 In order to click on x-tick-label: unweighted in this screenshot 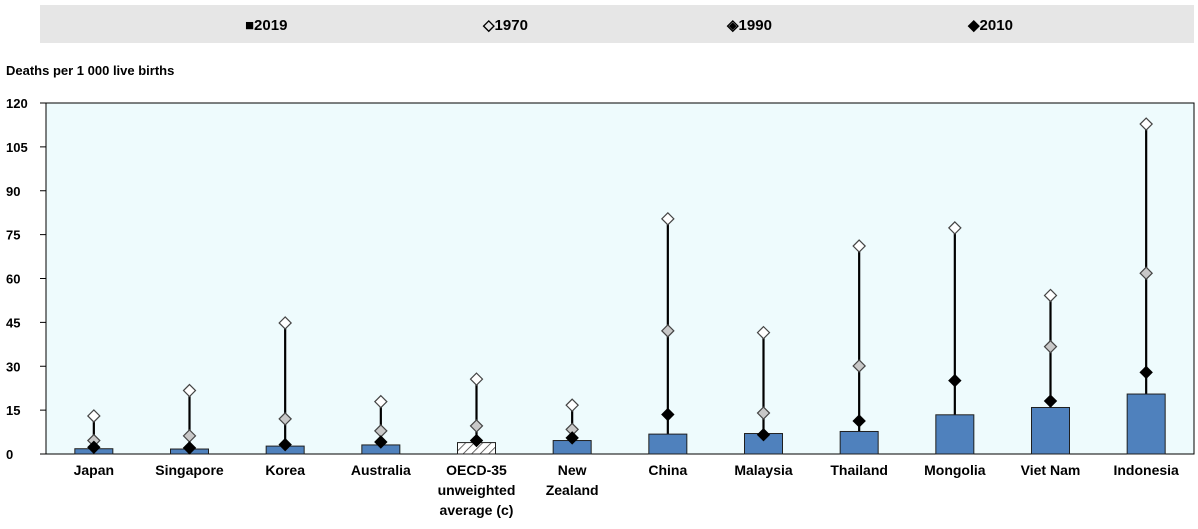, I will do `click(477, 490)`.